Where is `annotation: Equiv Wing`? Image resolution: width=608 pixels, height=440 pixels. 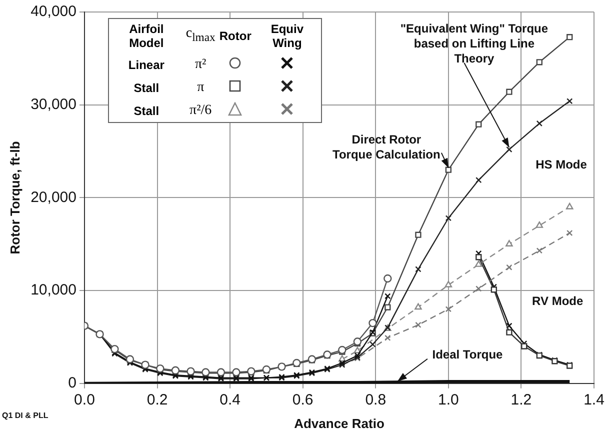
annotation: Equiv Wing is located at coordinates (287, 36).